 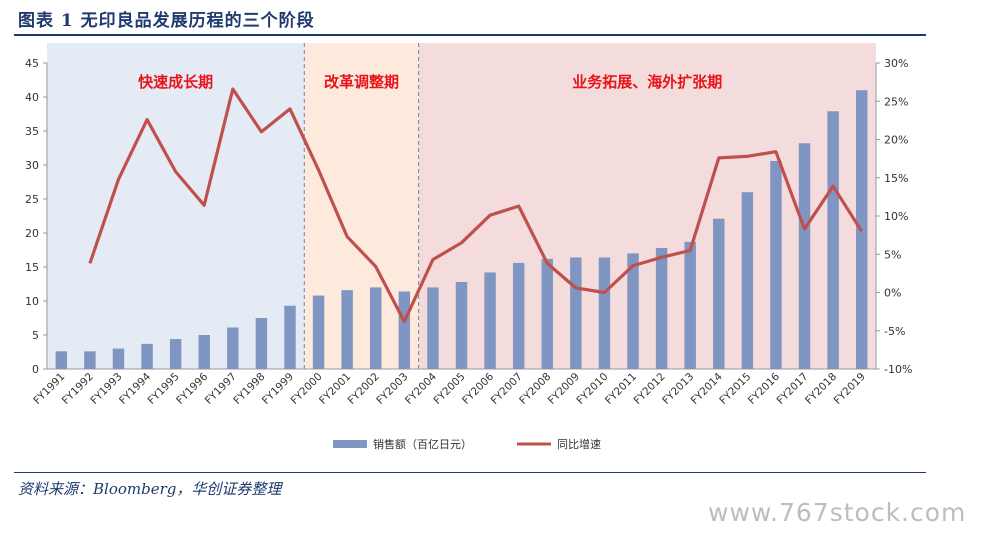 I want to click on left-tick-label: 10, so click(x=32, y=301).